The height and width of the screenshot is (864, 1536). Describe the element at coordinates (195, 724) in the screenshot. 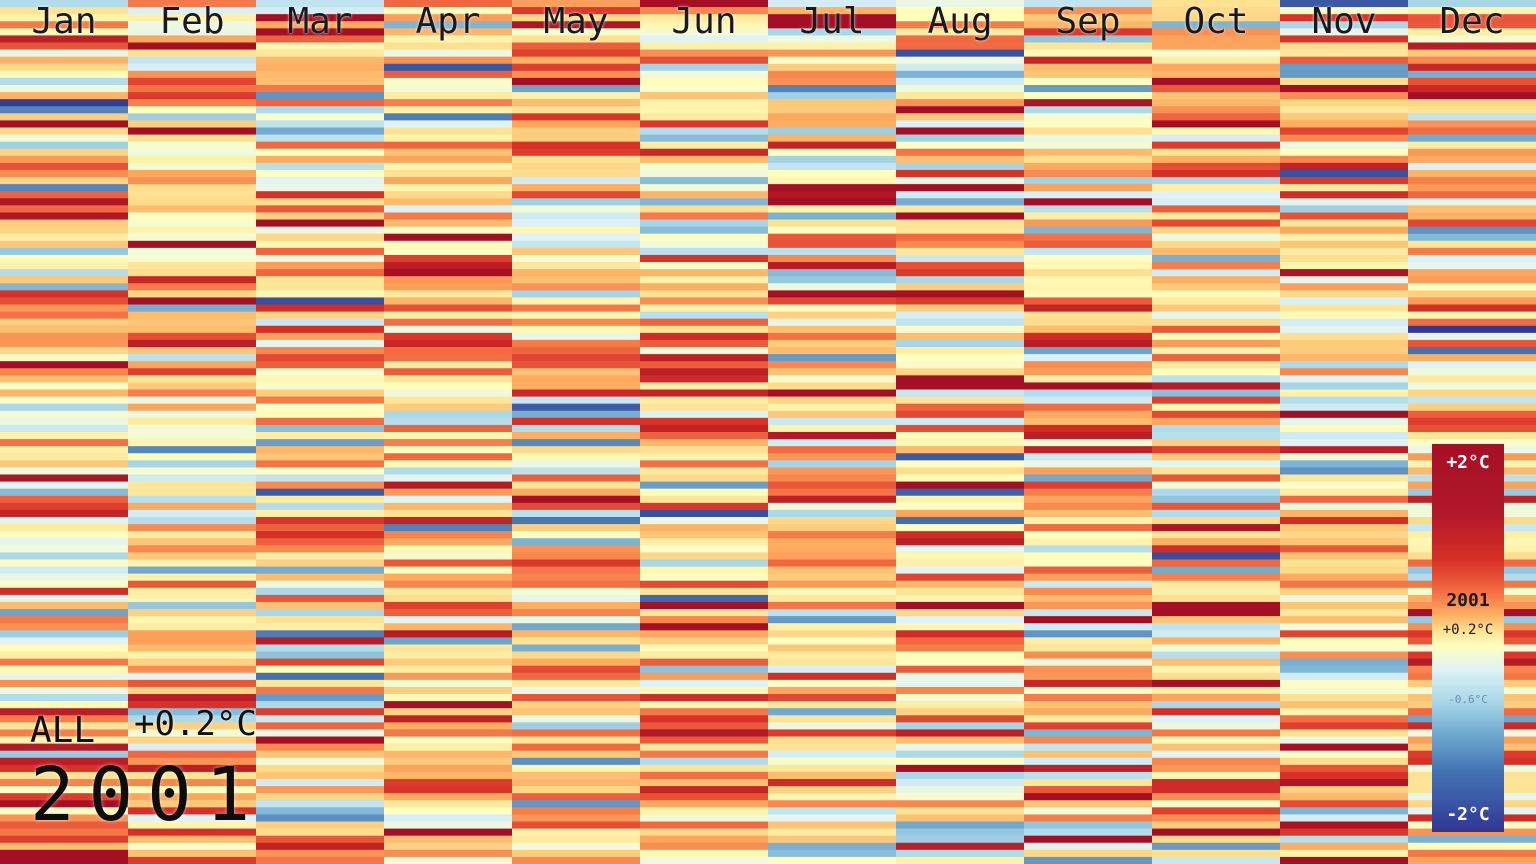

I see `summary-anomaly-value: +0.2°C` at that location.